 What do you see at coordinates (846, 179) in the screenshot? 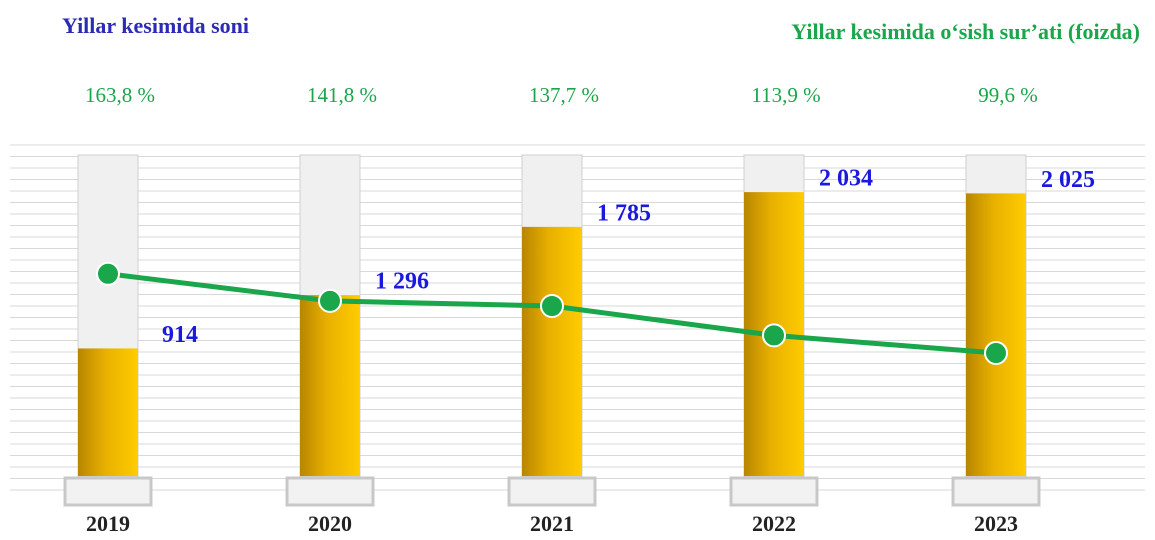
I see `bar-value-label: 2 034` at bounding box center [846, 179].